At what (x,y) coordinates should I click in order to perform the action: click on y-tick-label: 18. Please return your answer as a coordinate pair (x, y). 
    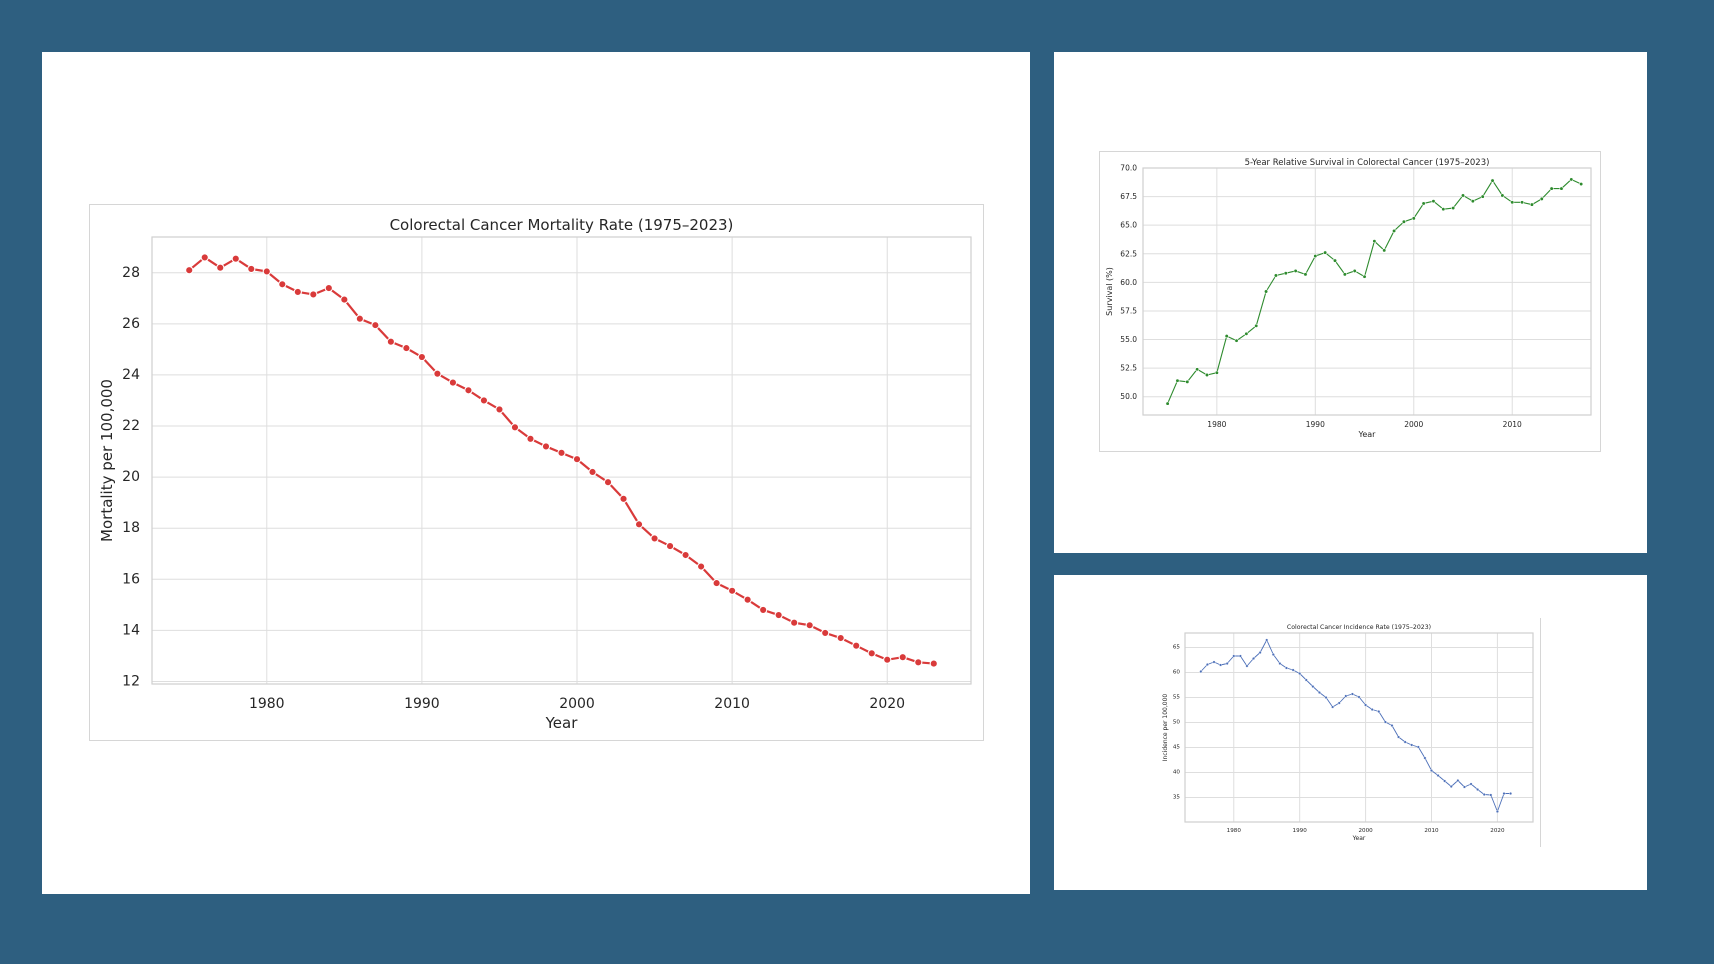
    Looking at the image, I should click on (131, 528).